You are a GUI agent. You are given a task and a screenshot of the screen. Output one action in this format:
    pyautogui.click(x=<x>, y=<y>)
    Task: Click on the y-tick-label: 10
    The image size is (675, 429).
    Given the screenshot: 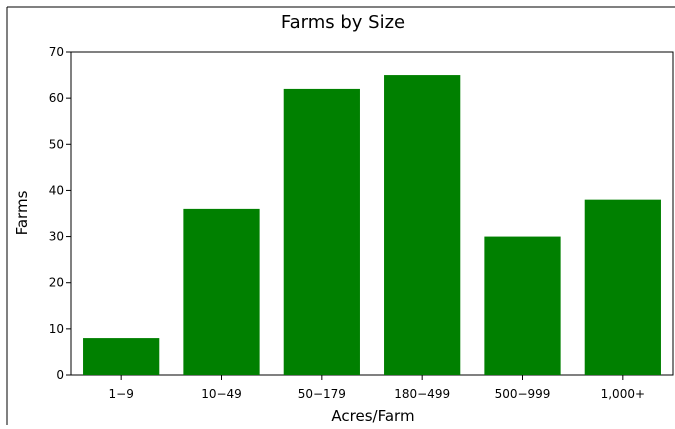 What is the action you would take?
    pyautogui.click(x=56, y=329)
    